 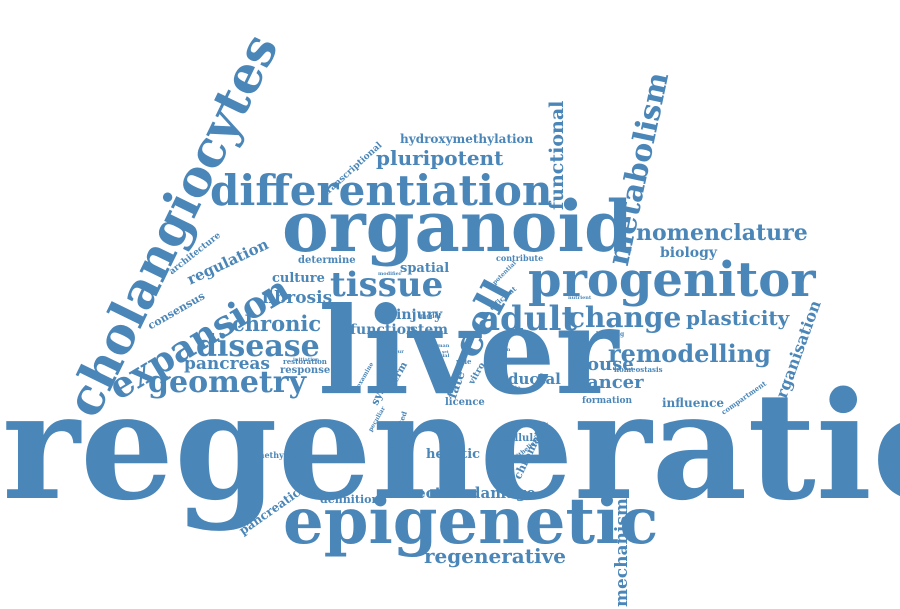 What do you see at coordinates (557, 155) in the screenshot?
I see `word-functional: functional` at bounding box center [557, 155].